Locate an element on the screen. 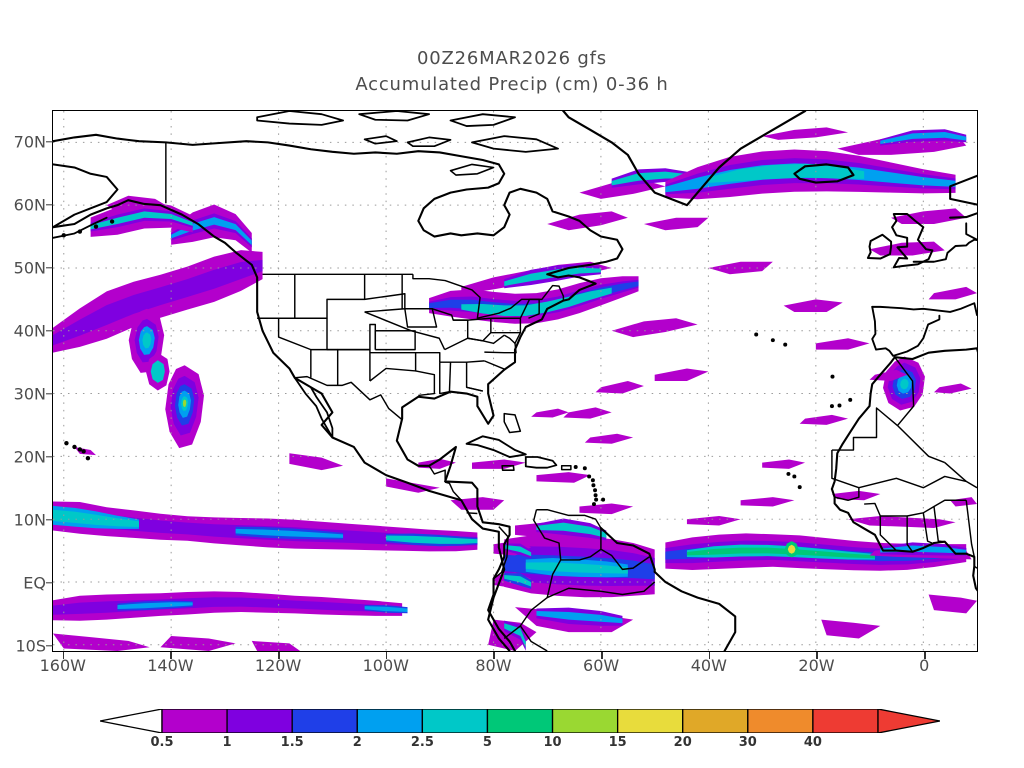 The image size is (1024, 768). border-state-tn is located at coordinates (462, 361).